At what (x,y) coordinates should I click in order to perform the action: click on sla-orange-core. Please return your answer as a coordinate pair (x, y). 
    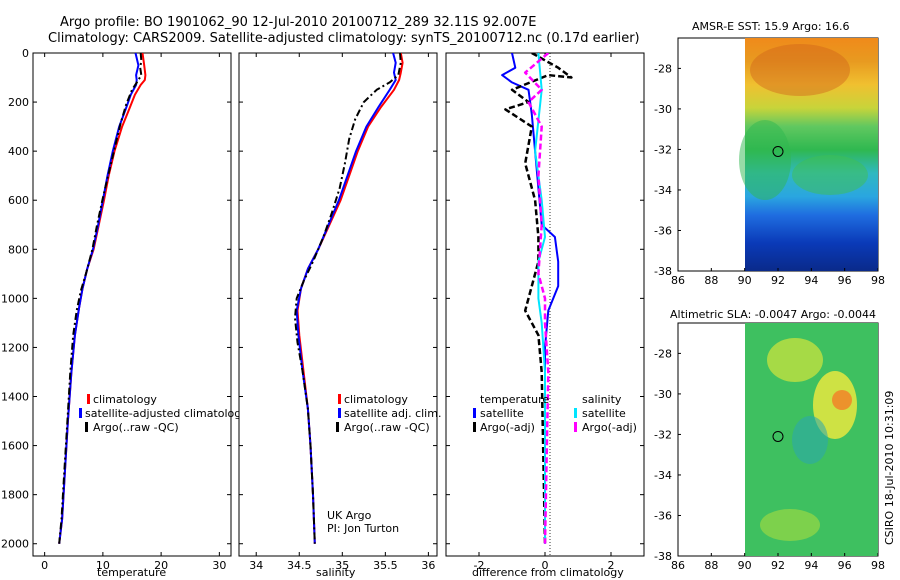
    Looking at the image, I should click on (842, 400).